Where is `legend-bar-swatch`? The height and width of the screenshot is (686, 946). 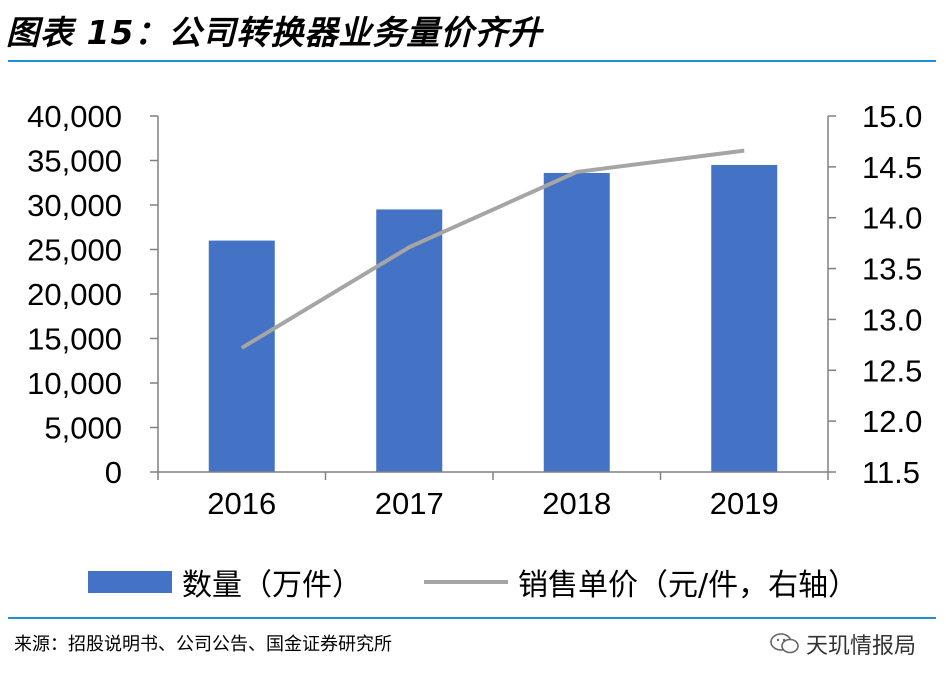 legend-bar-swatch is located at coordinates (130, 582).